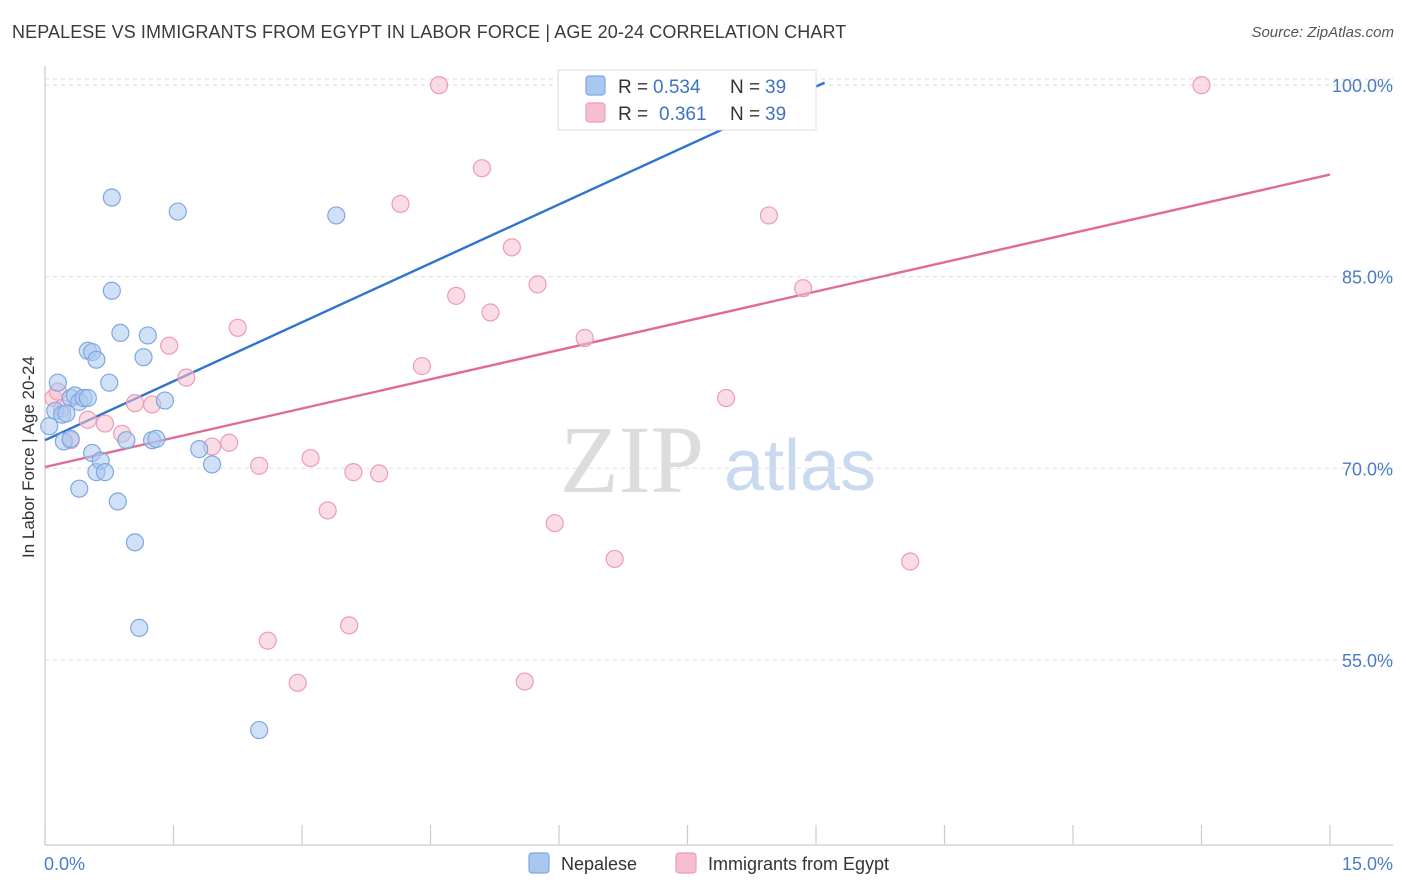  What do you see at coordinates (633, 114) in the screenshot?
I see `legend-r-label-2: R =` at bounding box center [633, 114].